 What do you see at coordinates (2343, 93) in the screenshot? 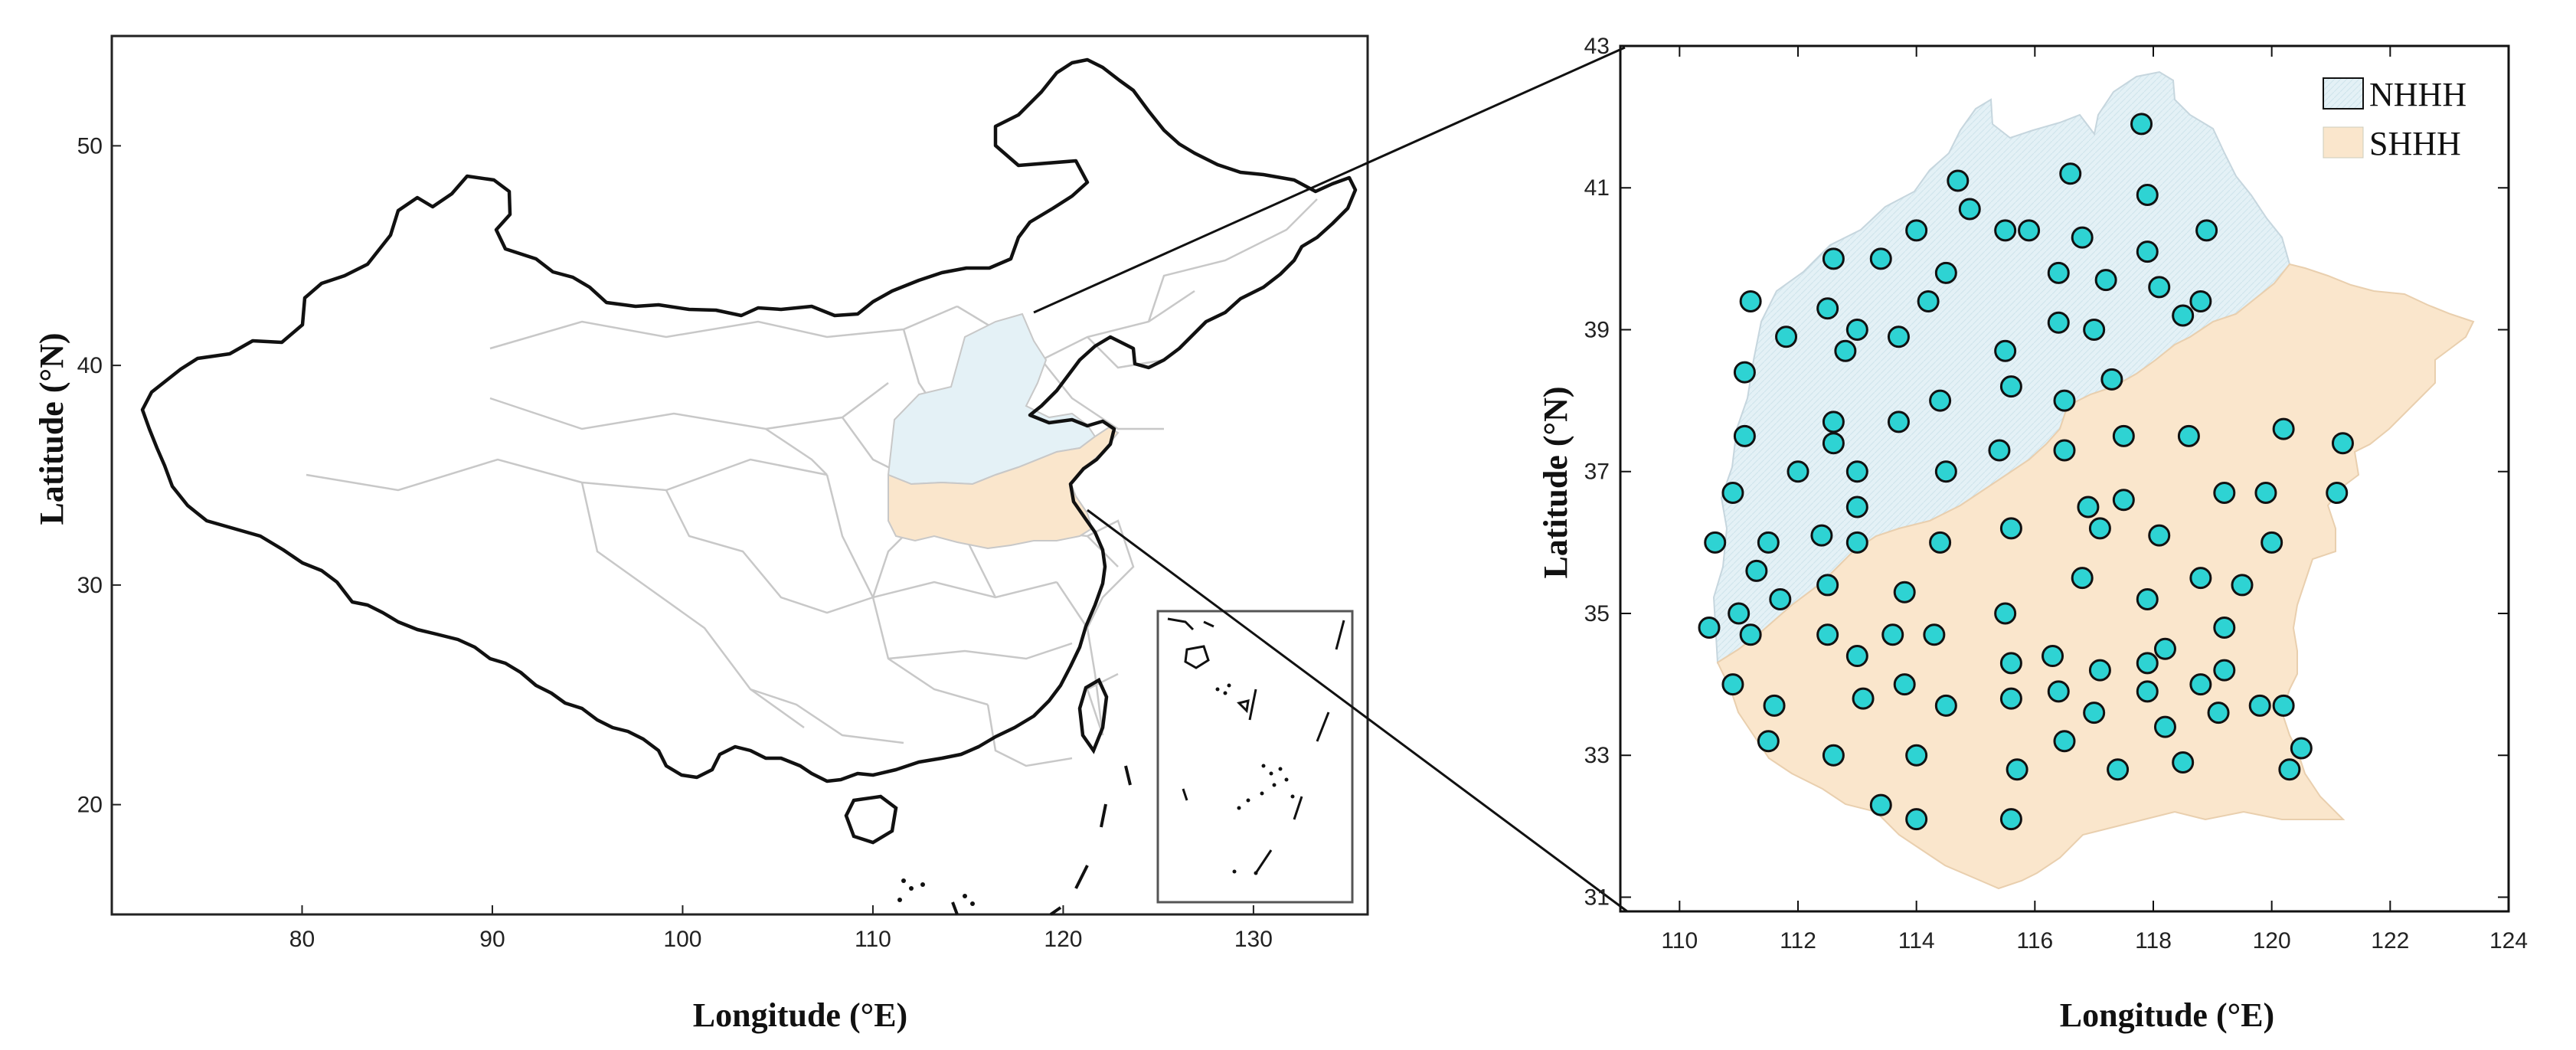
I see `legend-swatch-nhhh` at bounding box center [2343, 93].